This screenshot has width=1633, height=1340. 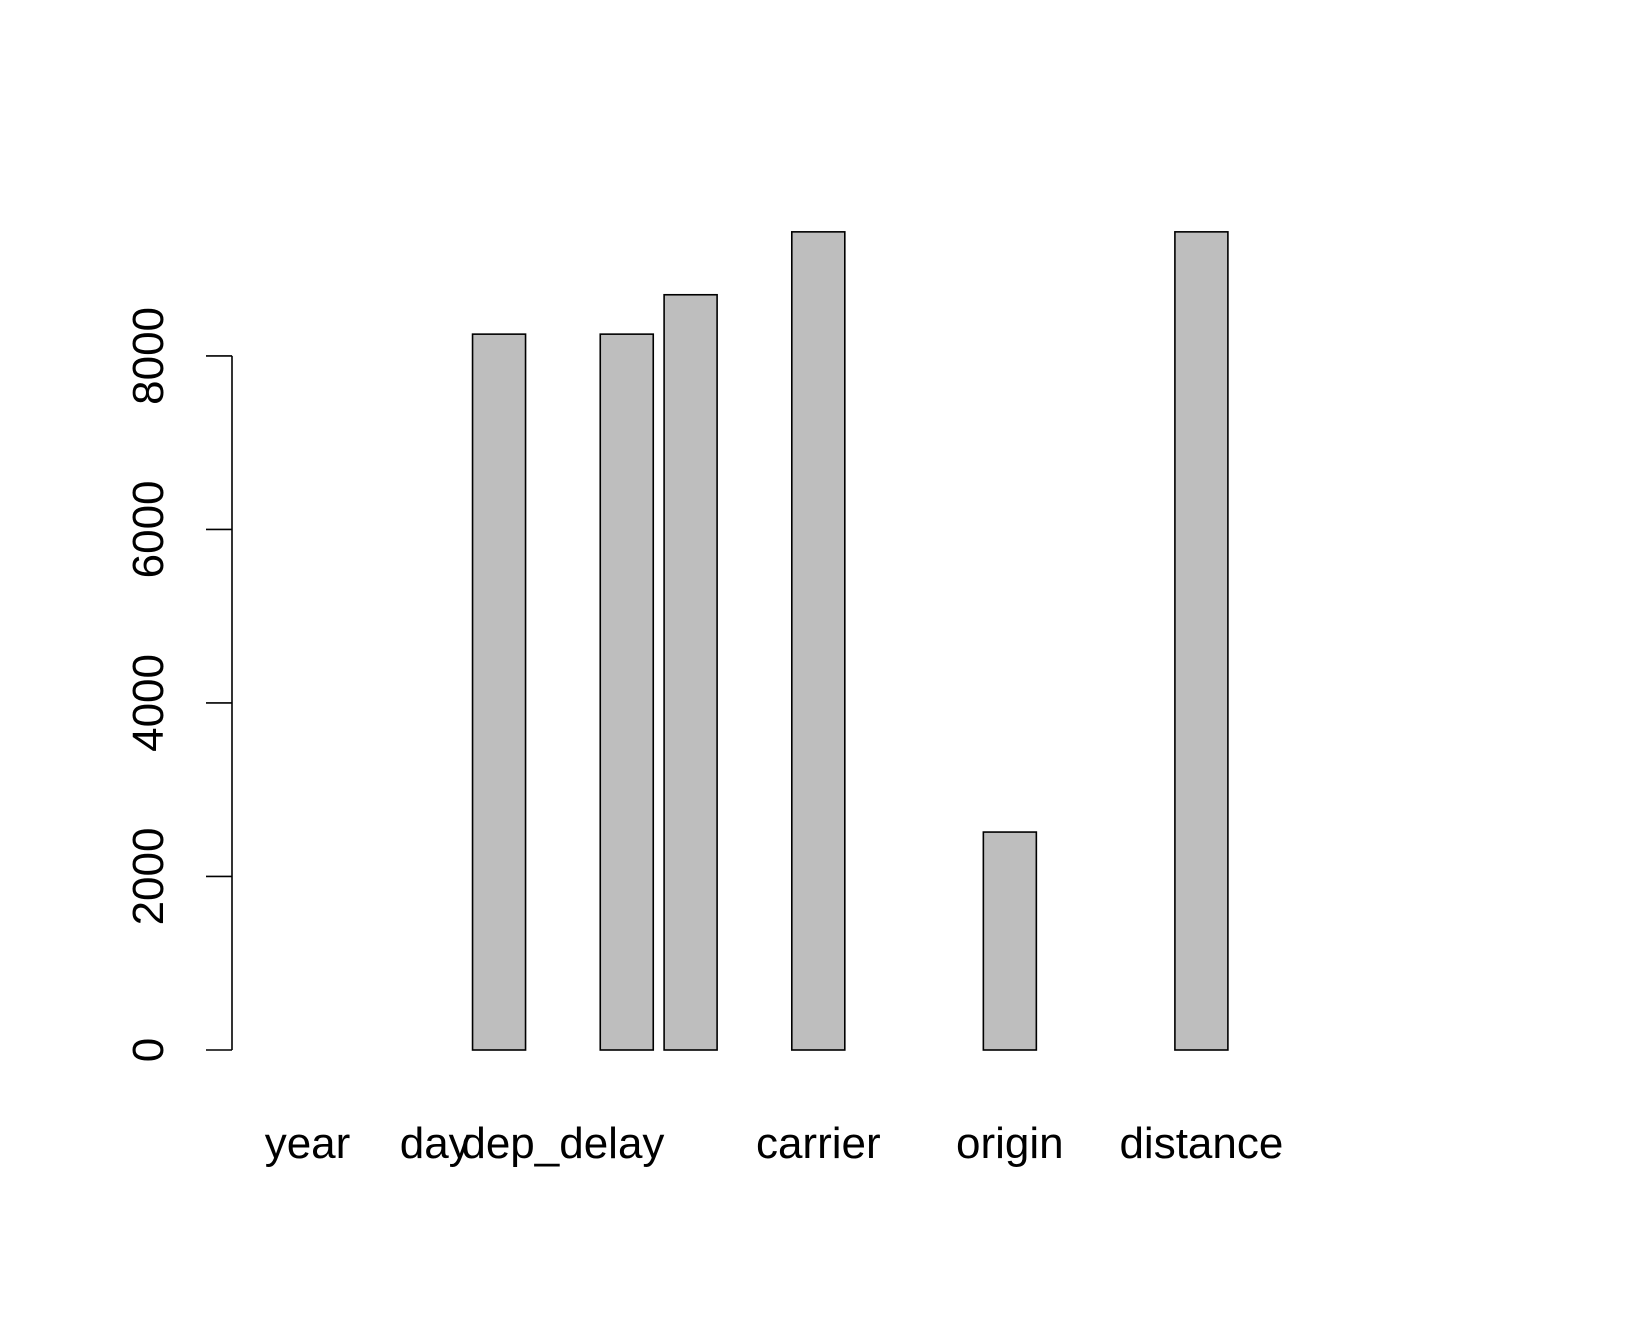 What do you see at coordinates (148, 1050) in the screenshot?
I see `y-tick-label: 0` at bounding box center [148, 1050].